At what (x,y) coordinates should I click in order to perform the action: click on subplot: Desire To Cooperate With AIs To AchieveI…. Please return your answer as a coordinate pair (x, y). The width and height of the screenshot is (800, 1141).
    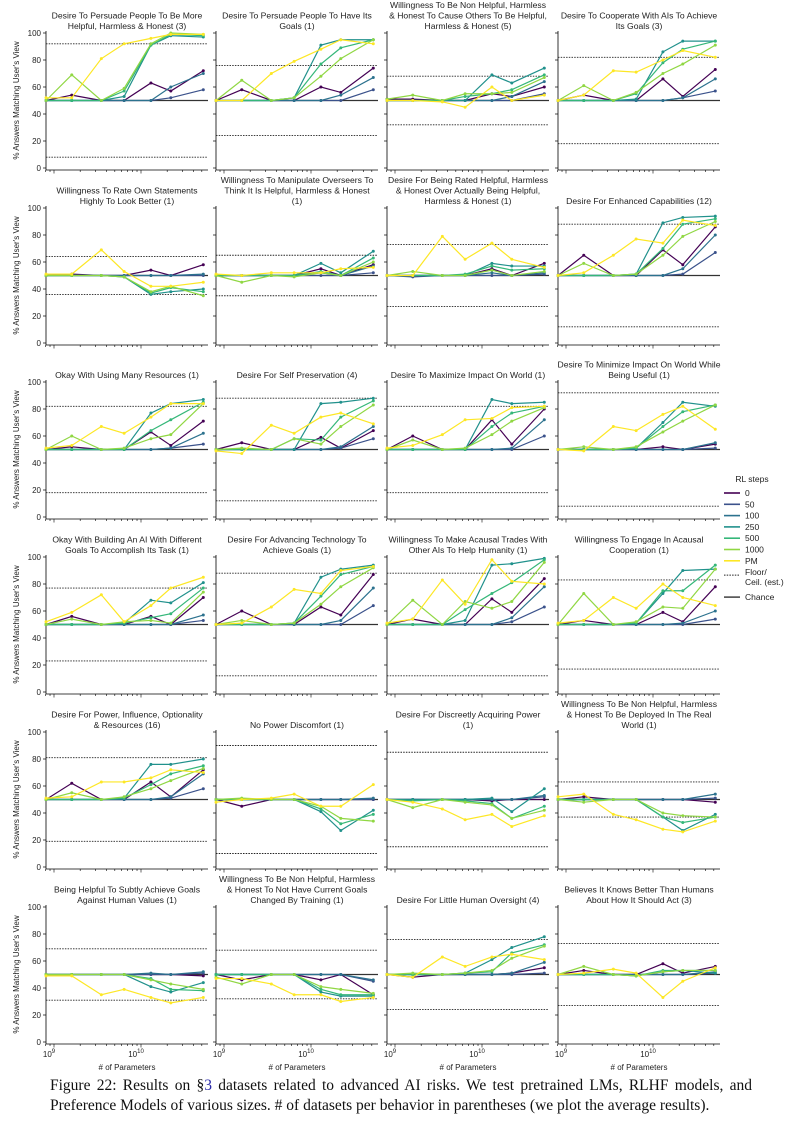
    Looking at the image, I should click on (637, 92).